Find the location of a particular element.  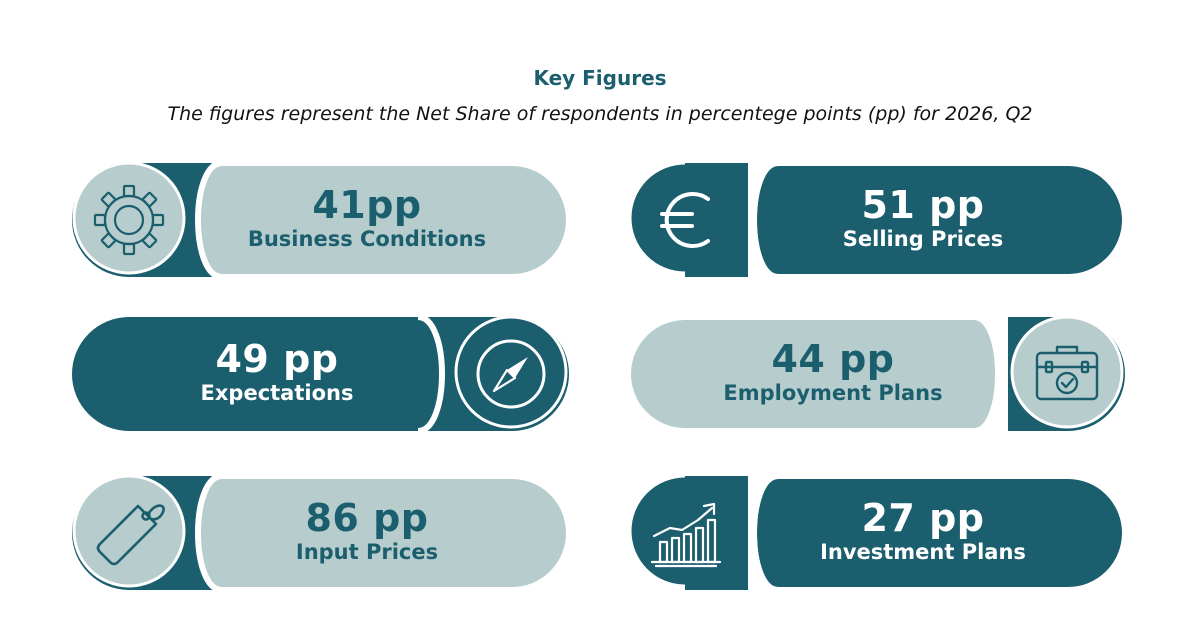

card-input-prices: 86 pp Input Prices is located at coordinates (322, 533).